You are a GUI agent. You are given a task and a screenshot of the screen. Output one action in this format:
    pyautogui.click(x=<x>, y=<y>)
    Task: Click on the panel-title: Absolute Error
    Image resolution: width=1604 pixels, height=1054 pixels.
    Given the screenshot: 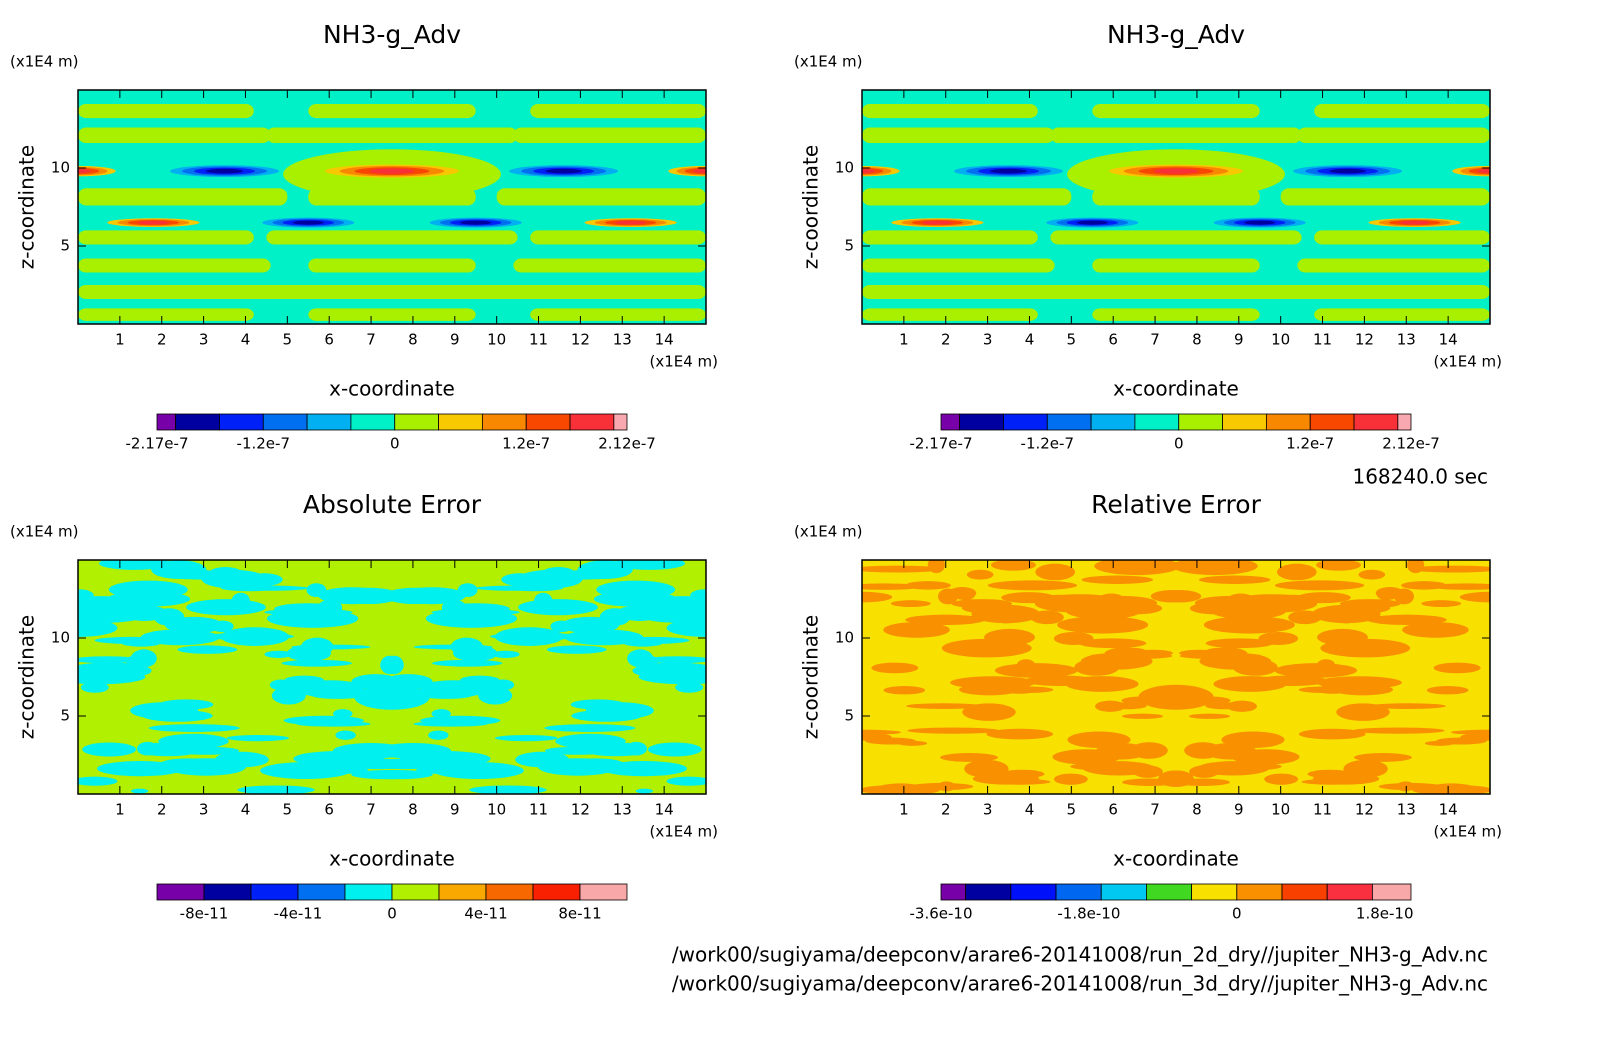 What is the action you would take?
    pyautogui.click(x=392, y=504)
    